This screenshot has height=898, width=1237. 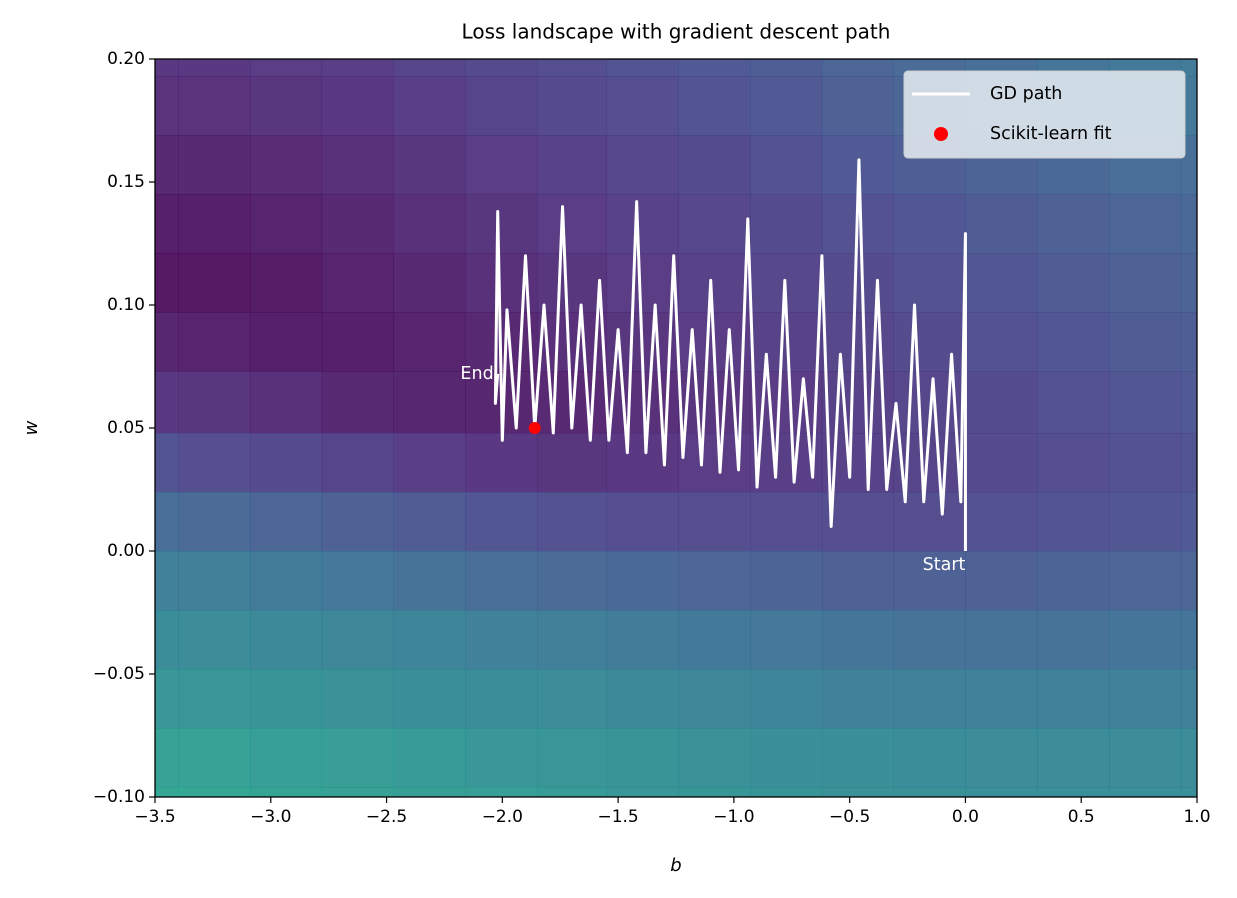 What do you see at coordinates (534, 428) in the screenshot?
I see `scatter-point` at bounding box center [534, 428].